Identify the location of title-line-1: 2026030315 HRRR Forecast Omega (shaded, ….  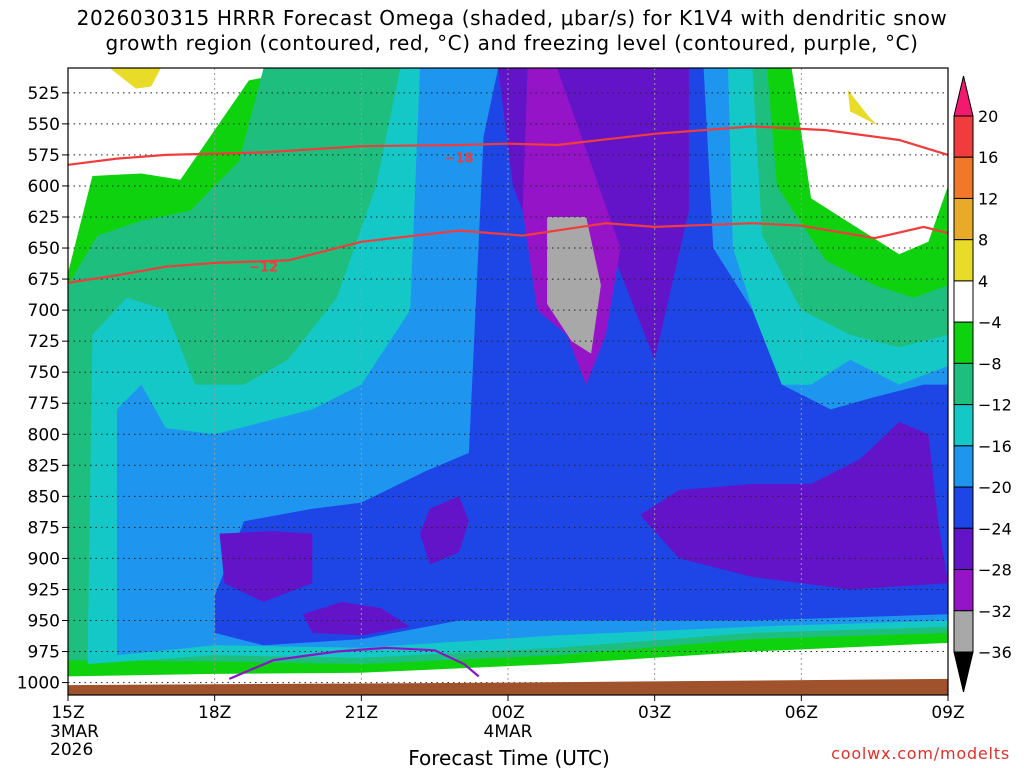
(512, 18).